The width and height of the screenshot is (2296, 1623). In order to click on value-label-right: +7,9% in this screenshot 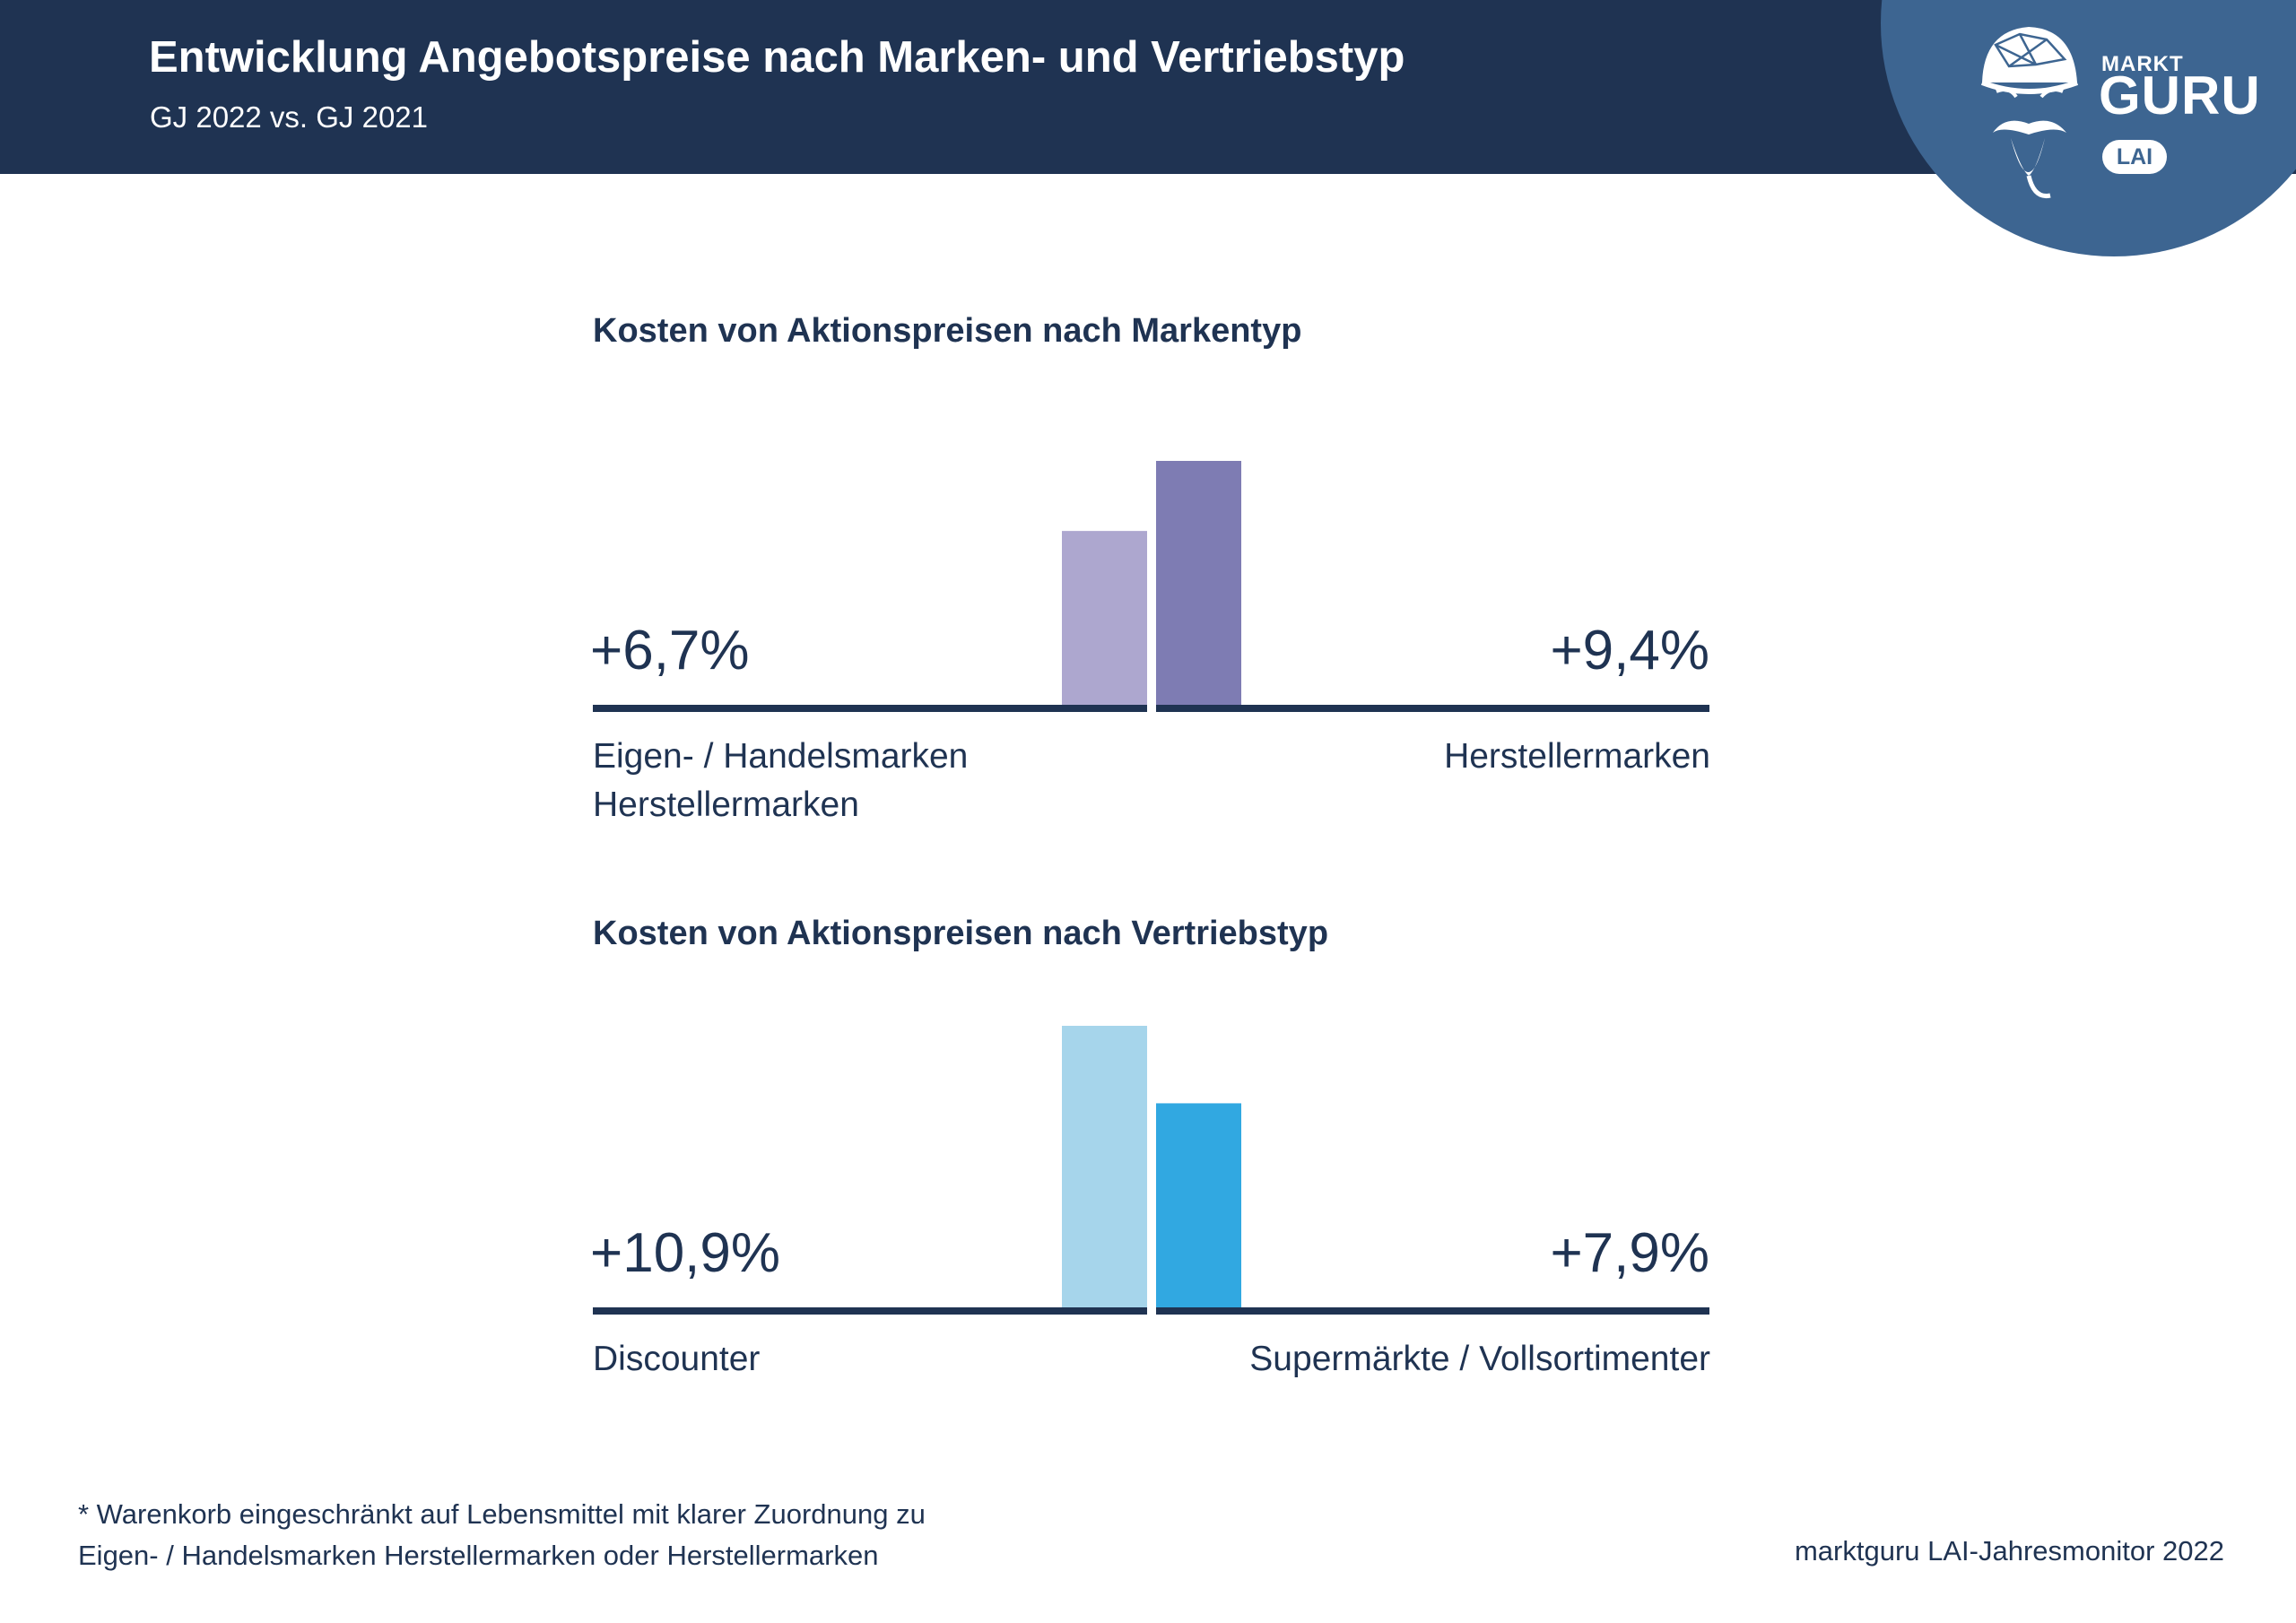, I will do `click(1629, 1253)`.